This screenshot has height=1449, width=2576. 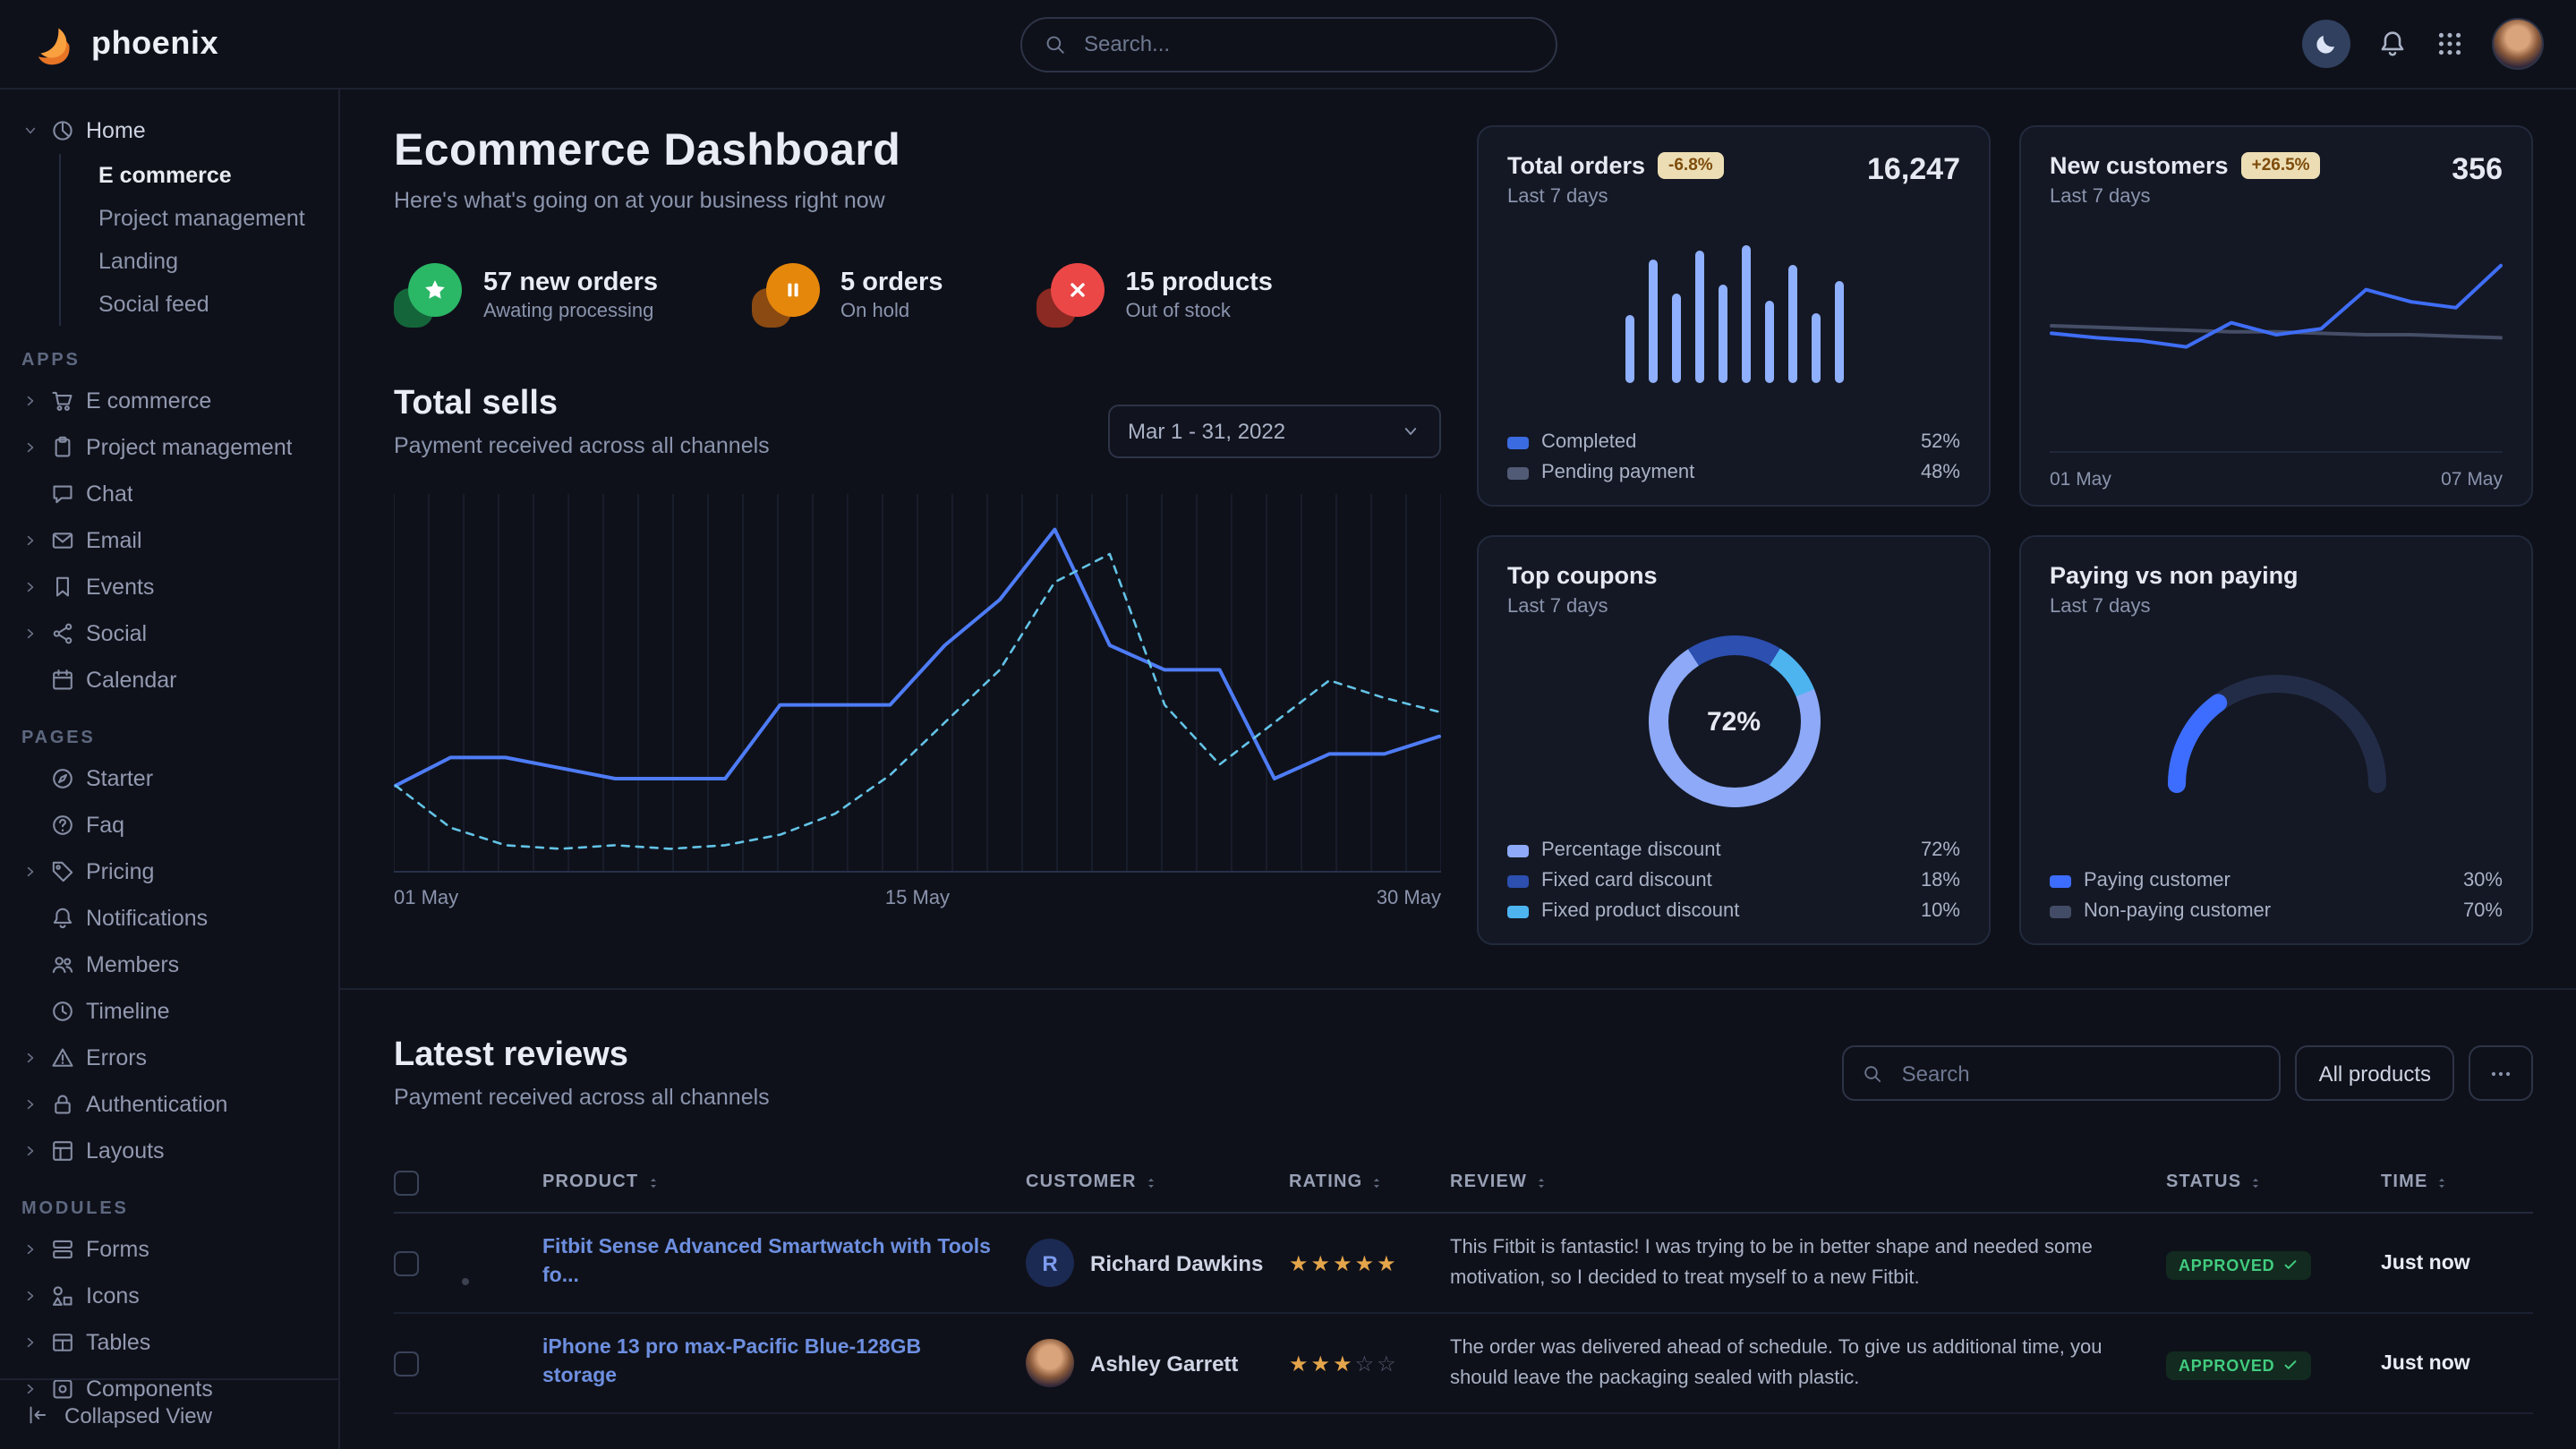 What do you see at coordinates (2276, 322) in the screenshot?
I see `new-customers-line-chart` at bounding box center [2276, 322].